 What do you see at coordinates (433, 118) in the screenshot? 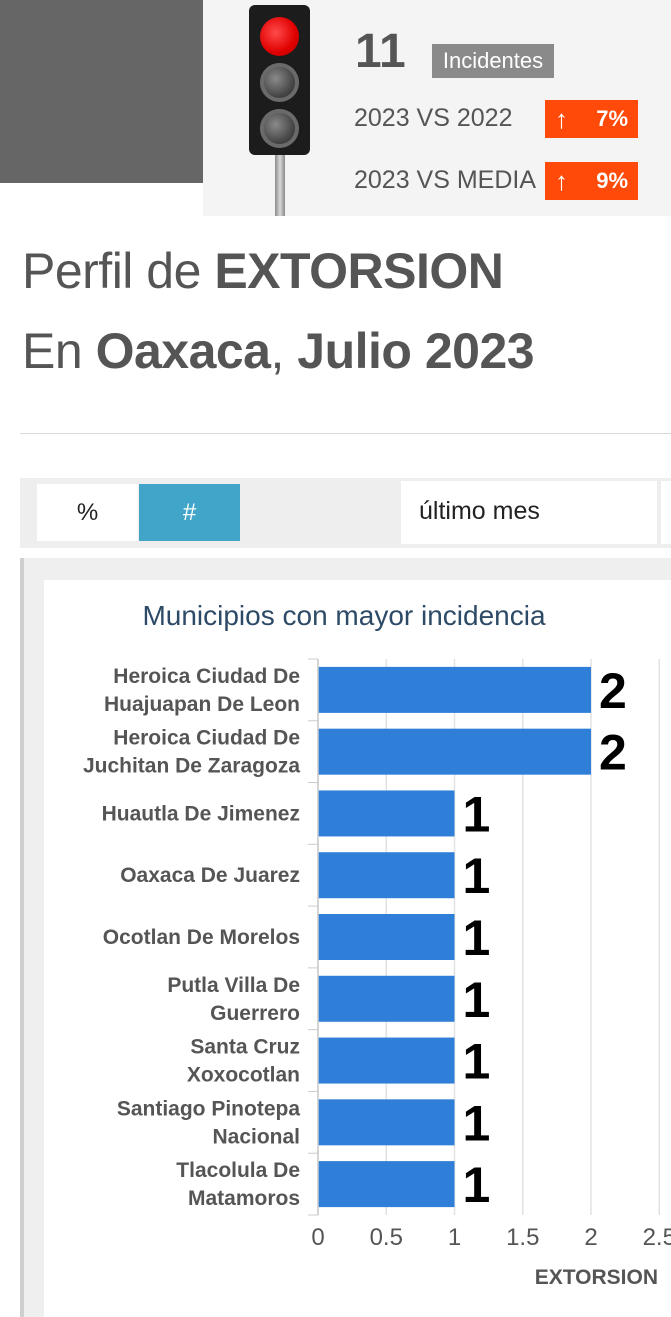
I see `comparison-label-2022: 2023 VS 2022` at bounding box center [433, 118].